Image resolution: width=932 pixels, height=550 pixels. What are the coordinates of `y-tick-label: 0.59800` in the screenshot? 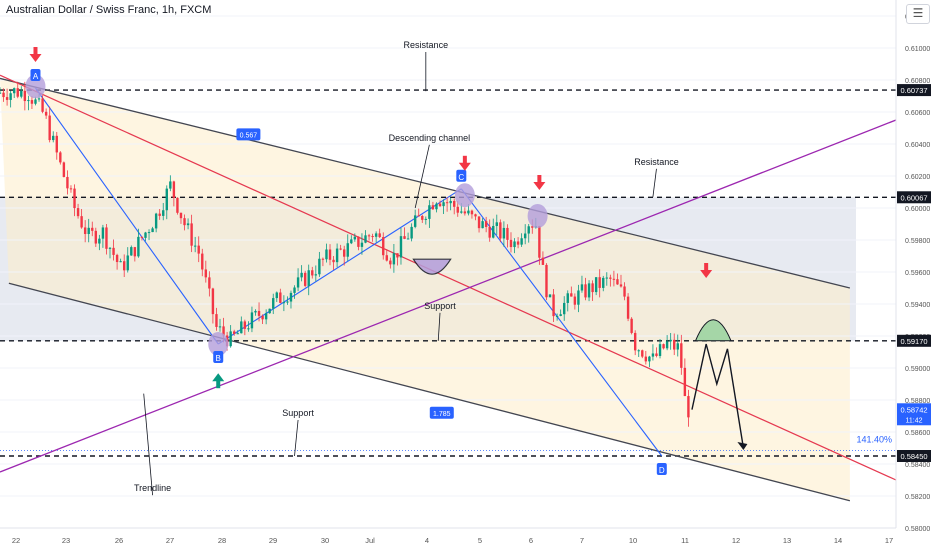 It's located at (917, 241).